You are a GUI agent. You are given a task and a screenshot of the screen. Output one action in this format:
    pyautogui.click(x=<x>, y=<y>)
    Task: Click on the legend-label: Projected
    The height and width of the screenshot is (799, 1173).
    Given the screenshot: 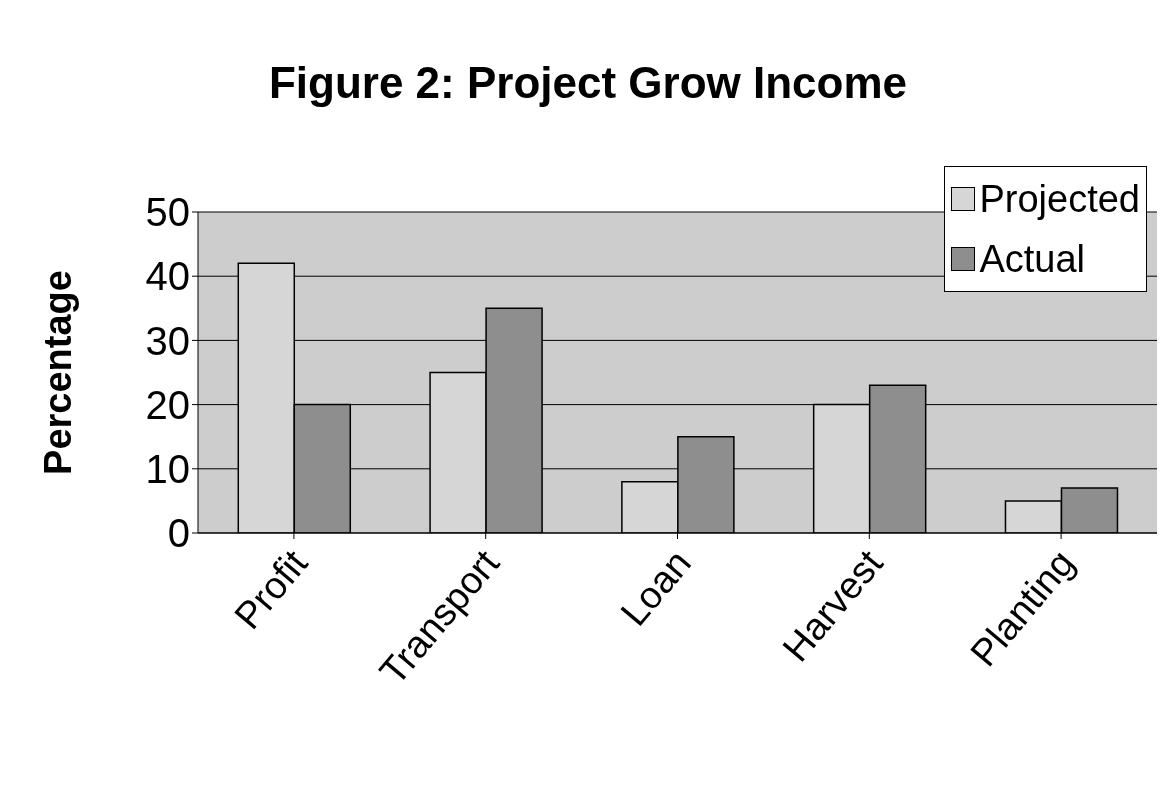 What is the action you would take?
    pyautogui.click(x=1059, y=199)
    